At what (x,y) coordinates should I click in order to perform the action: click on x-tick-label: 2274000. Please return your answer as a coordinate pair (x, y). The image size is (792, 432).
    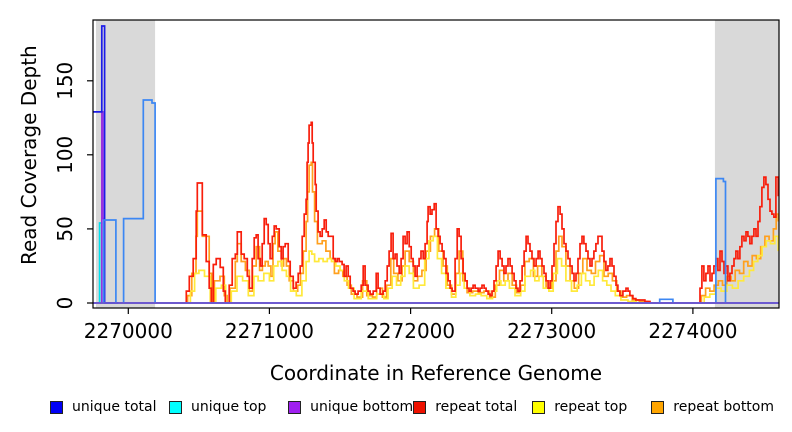
    Looking at the image, I should click on (692, 331).